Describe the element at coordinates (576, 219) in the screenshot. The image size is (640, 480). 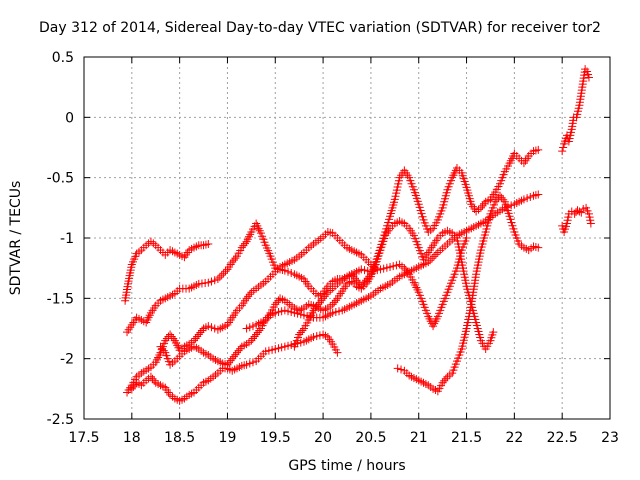
I see `series-track-j` at that location.